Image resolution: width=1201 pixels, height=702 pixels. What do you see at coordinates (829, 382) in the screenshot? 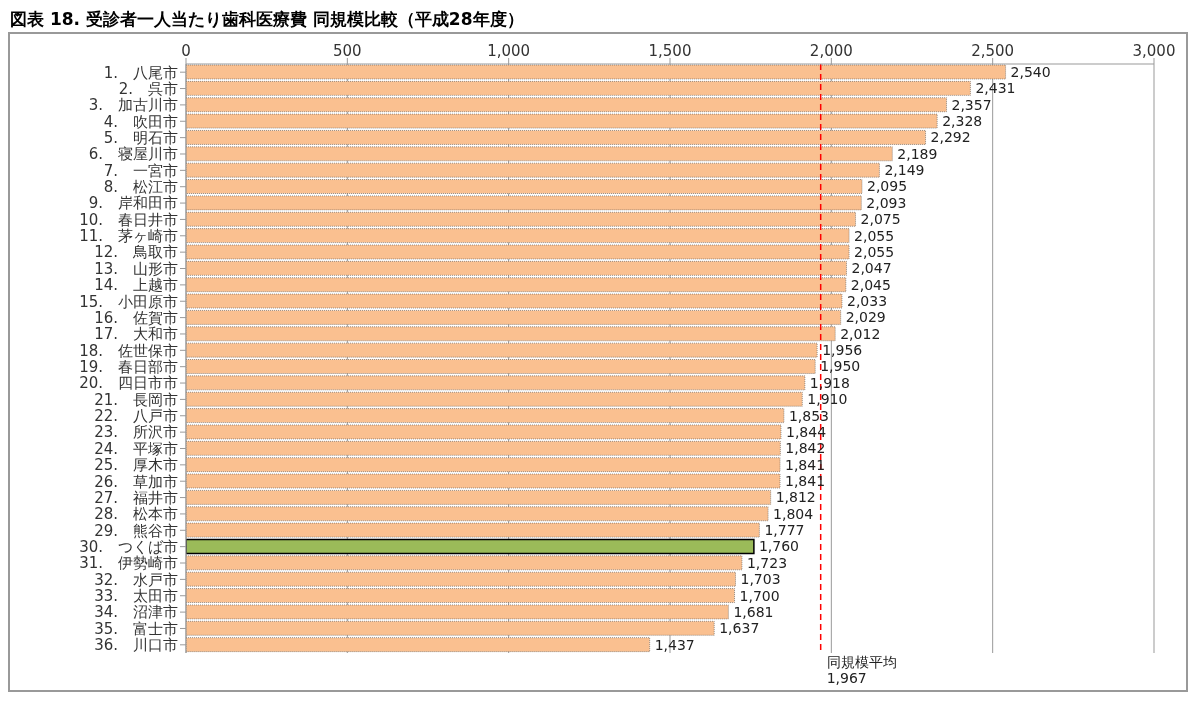
I see `data-label: 1,918` at bounding box center [829, 382].